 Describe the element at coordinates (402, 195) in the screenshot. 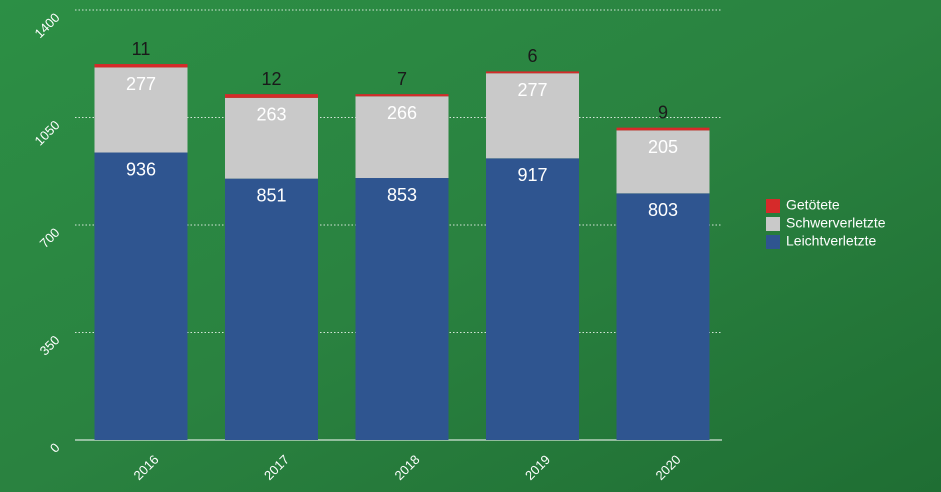

I see `value-label: 853` at that location.